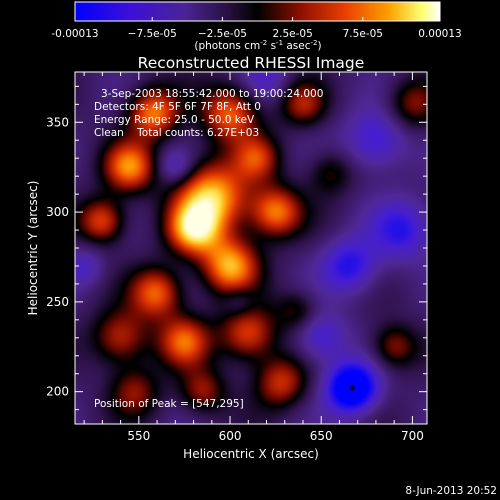 Image resolution: width=500 pixels, height=500 pixels. I want to click on colorbar-tick-label: 7.5e-05, so click(363, 34).